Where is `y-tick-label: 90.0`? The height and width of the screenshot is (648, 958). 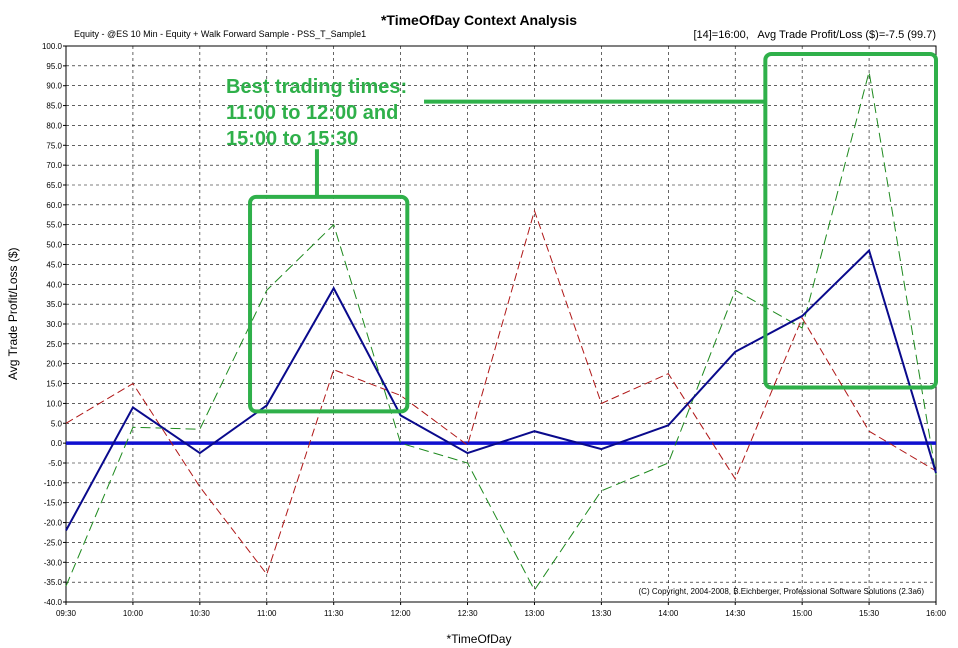
y-tick-label: 90.0 is located at coordinates (54, 86).